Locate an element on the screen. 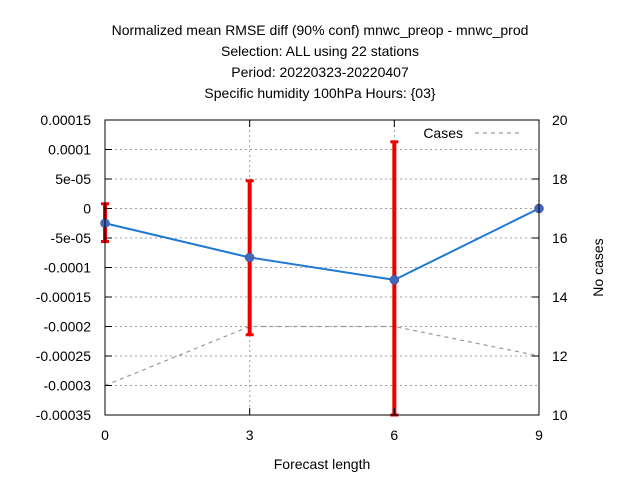 This screenshot has width=640, height=485. rmse-diff-line is located at coordinates (322, 244).